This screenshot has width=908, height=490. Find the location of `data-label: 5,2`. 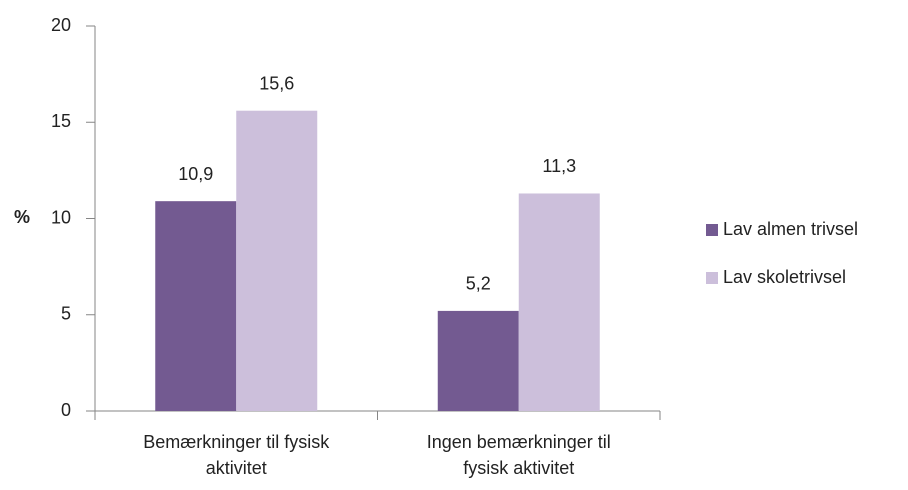

data-label: 5,2 is located at coordinates (478, 284).